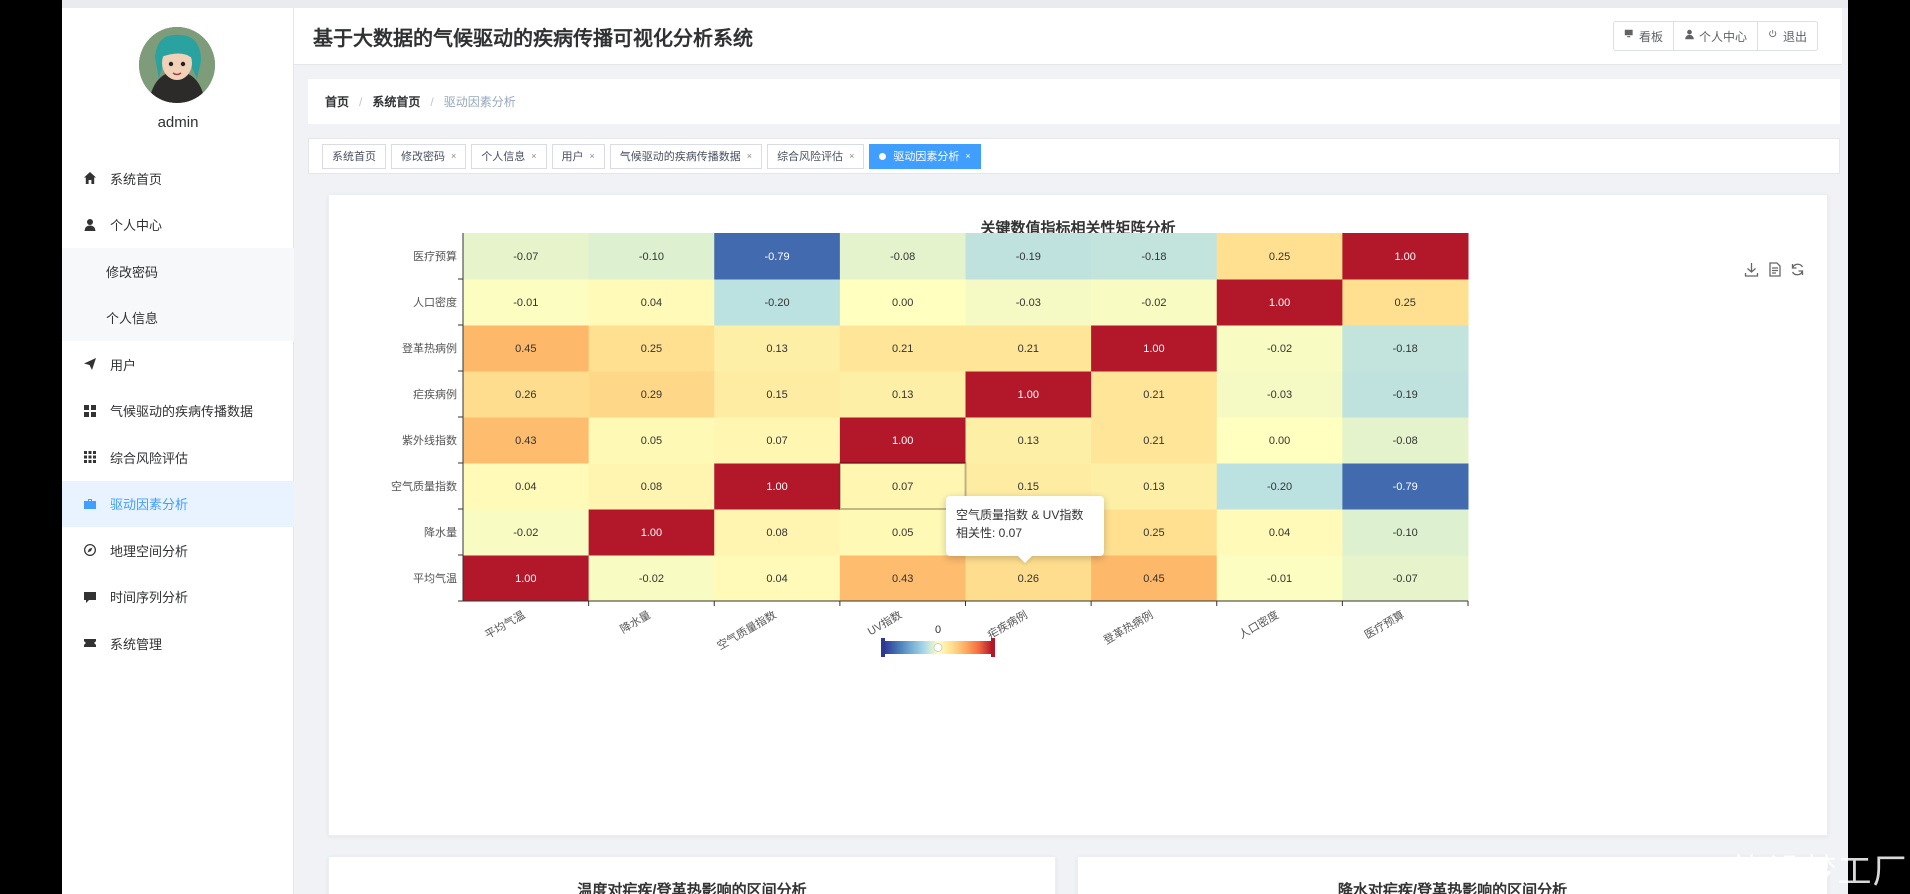 The height and width of the screenshot is (894, 1910). Describe the element at coordinates (429, 156) in the screenshot. I see `tag-tab: 修改密码 ×` at that location.